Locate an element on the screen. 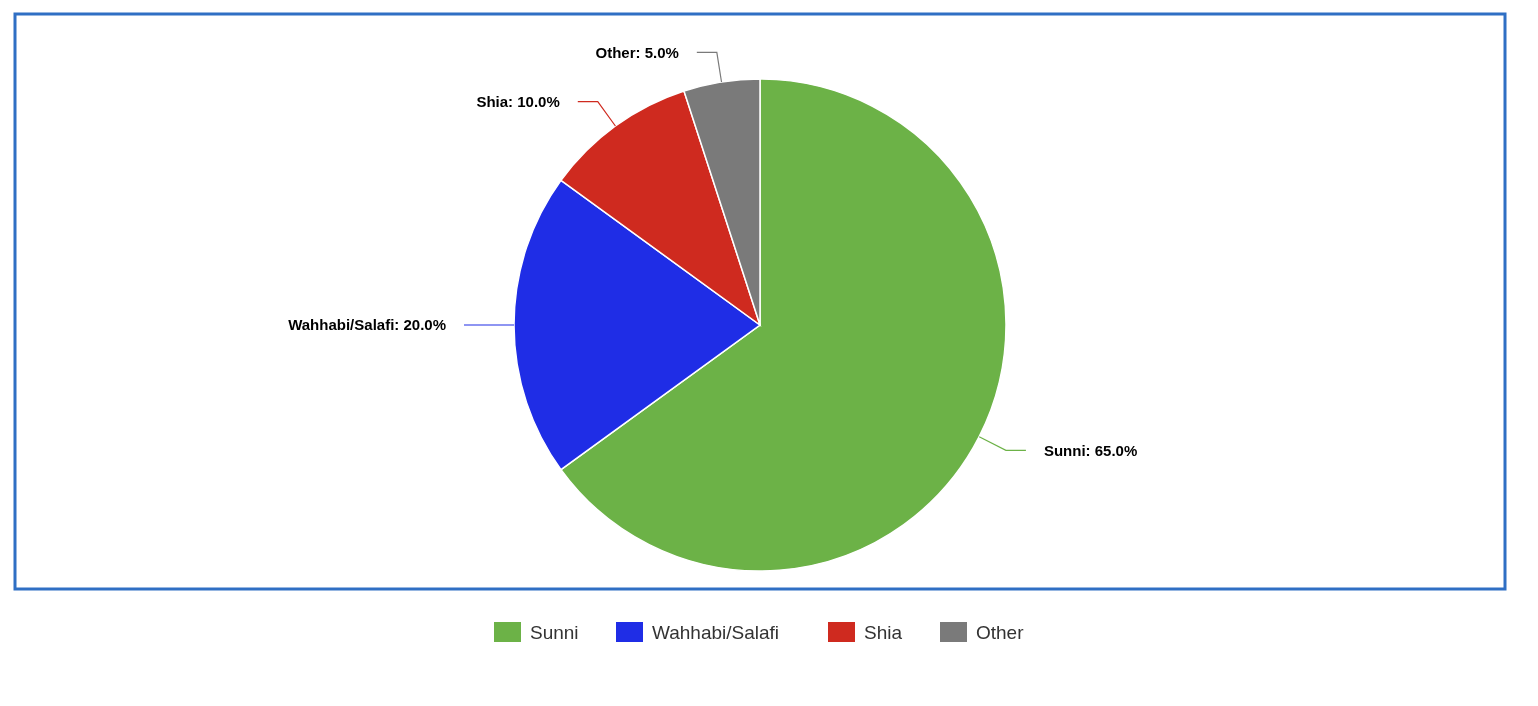  legend-label: Shia is located at coordinates (883, 632).